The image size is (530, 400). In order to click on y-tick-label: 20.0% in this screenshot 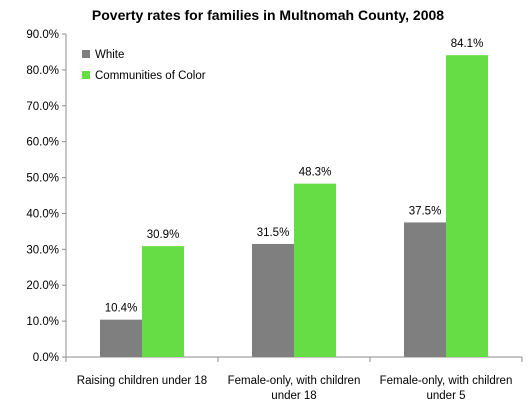, I will do `click(42, 286)`.